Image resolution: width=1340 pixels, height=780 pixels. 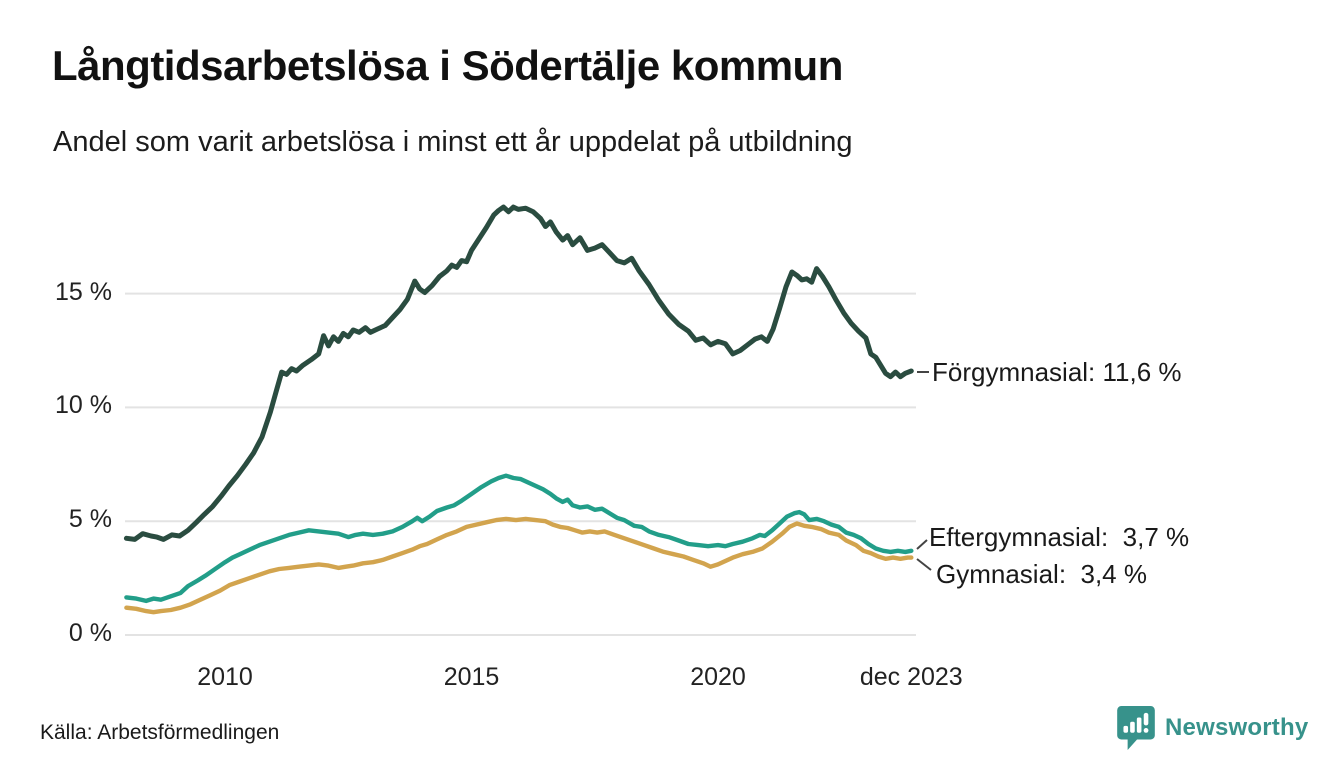 What do you see at coordinates (1041, 574) in the screenshot?
I see `series-end-label-gymnasial: Gymnasial: 3,4 %` at bounding box center [1041, 574].